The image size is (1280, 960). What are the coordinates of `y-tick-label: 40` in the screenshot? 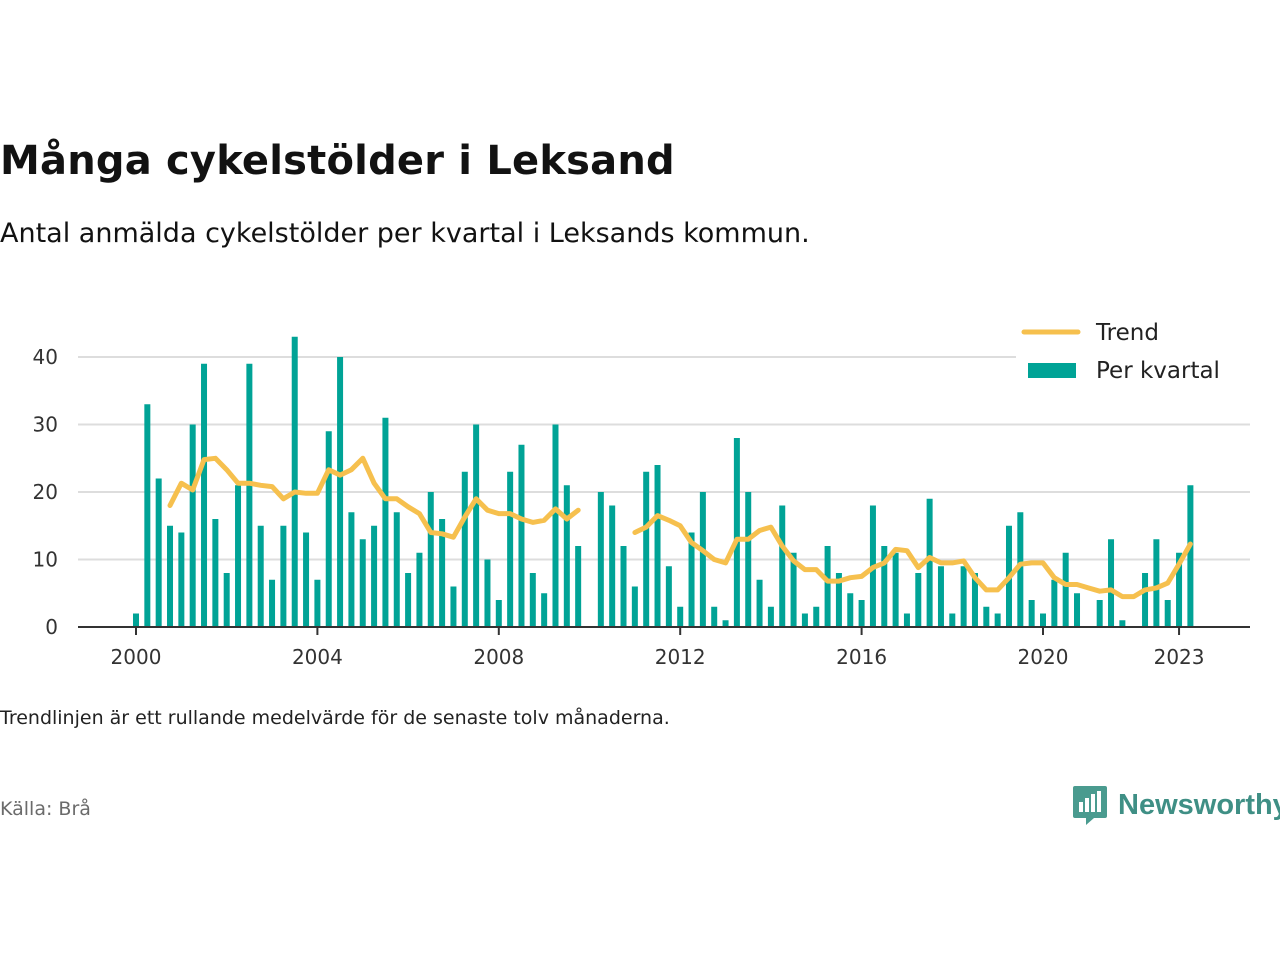 It's located at (45, 357).